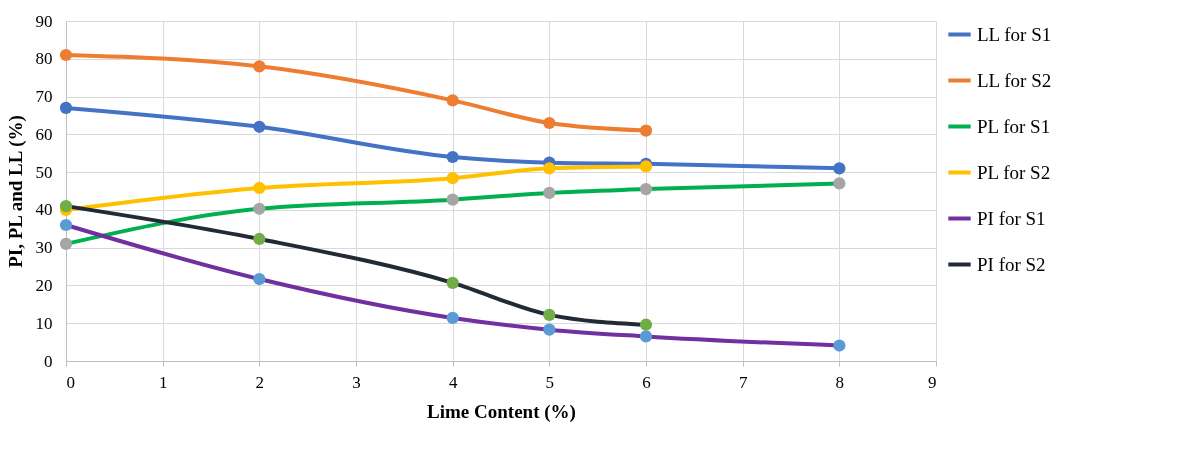 This screenshot has height=452, width=1196. I want to click on x-tick-label: 1, so click(163, 382).